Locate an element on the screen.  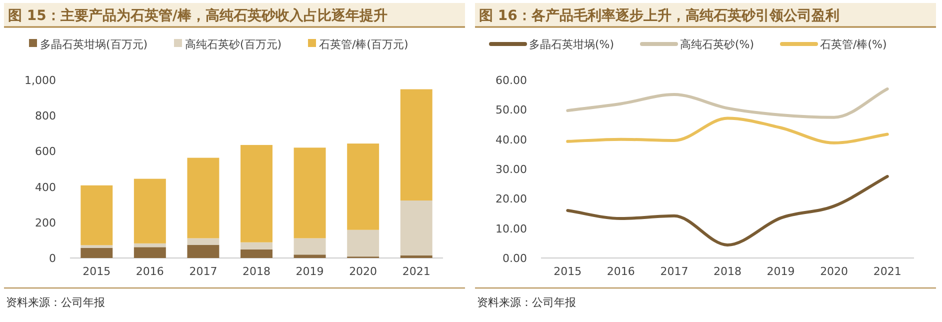
legend-label: 高纯石英砂(%) is located at coordinates (717, 44).